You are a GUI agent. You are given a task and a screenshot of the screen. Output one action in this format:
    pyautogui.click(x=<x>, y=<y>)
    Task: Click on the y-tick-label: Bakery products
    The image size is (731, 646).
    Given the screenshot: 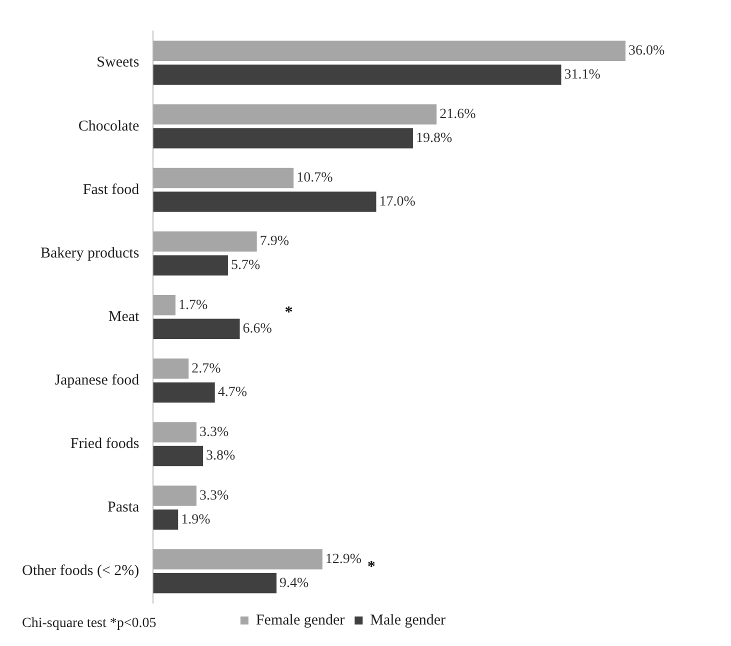 What is the action you would take?
    pyautogui.click(x=90, y=253)
    